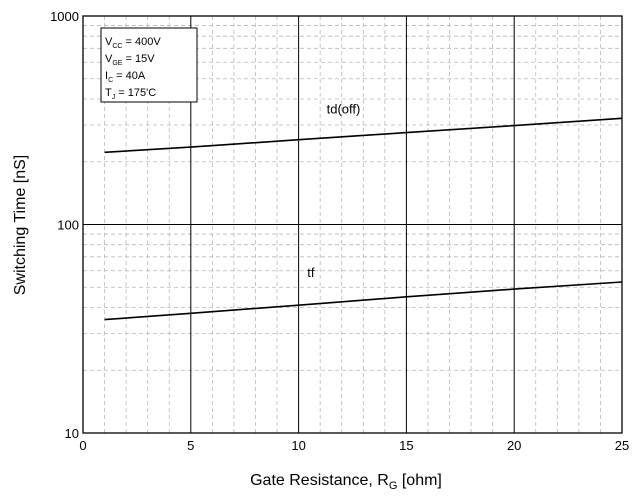  Describe the element at coordinates (130, 60) in the screenshot. I see `condition-vge: VGE = 15V` at that location.